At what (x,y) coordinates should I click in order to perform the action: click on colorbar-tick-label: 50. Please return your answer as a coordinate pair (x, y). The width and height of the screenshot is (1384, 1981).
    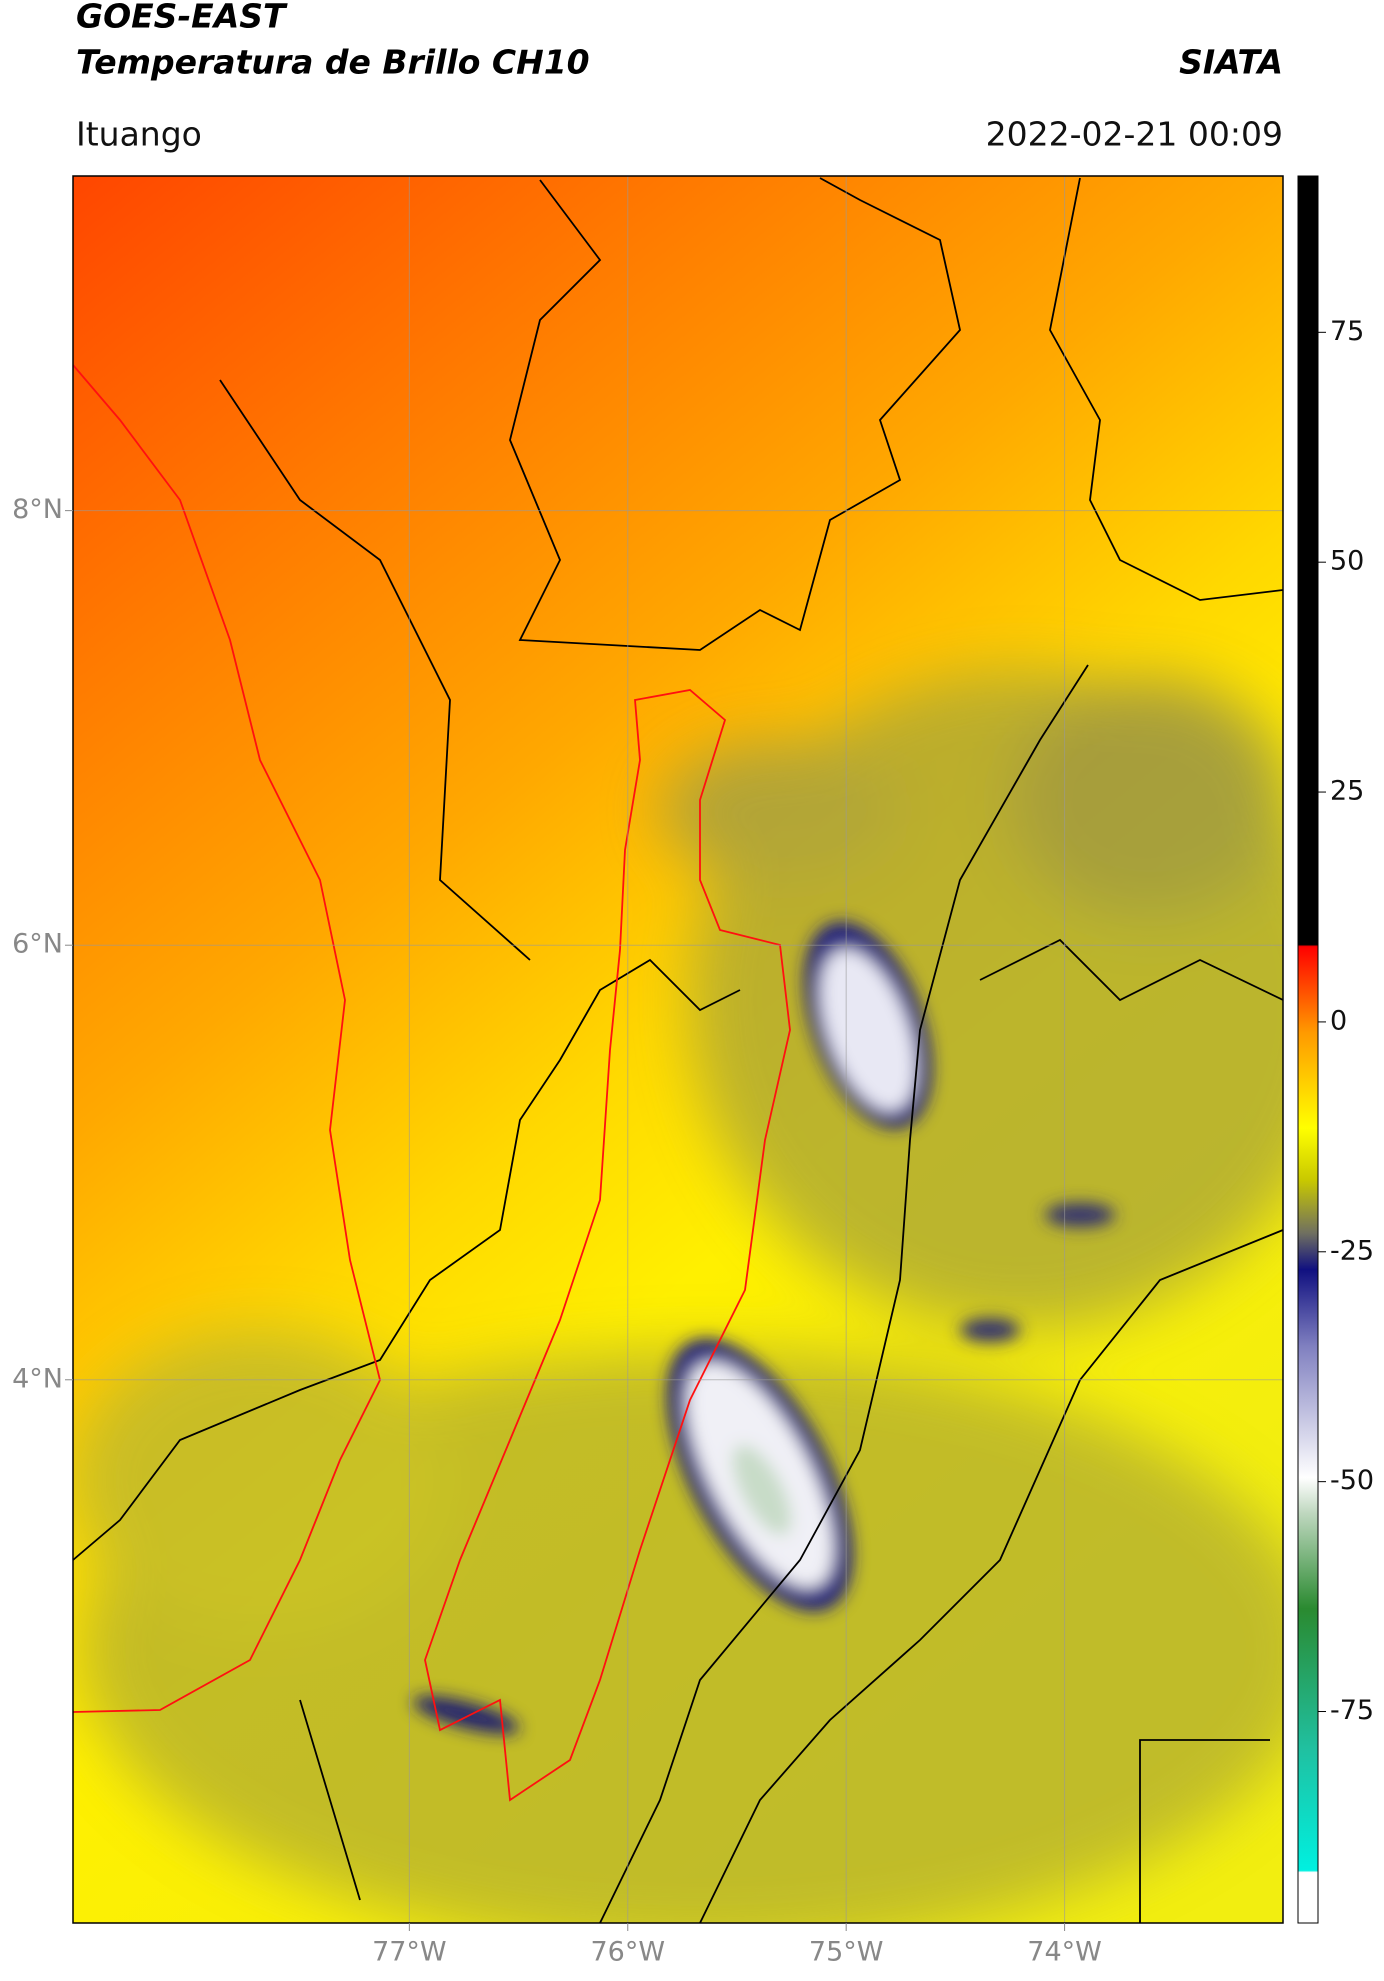
    Looking at the image, I should click on (1347, 561).